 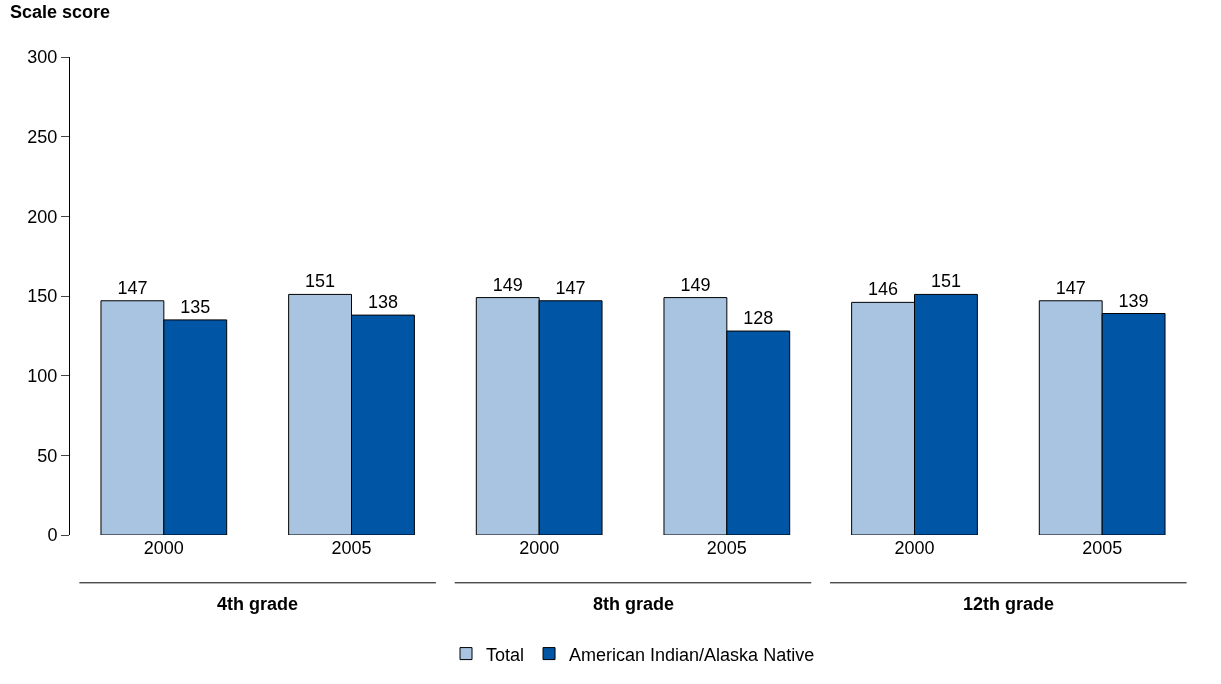 I want to click on data-label: 138, so click(x=382, y=302).